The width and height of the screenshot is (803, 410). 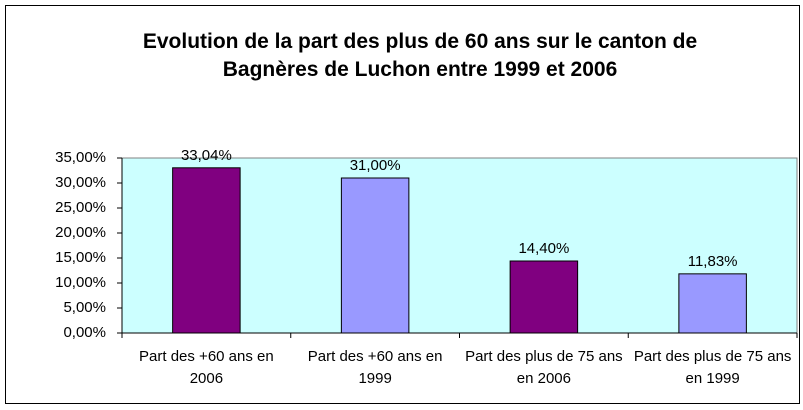 I want to click on x-tick-label: Part des +60 ans en 2006, so click(x=206, y=367).